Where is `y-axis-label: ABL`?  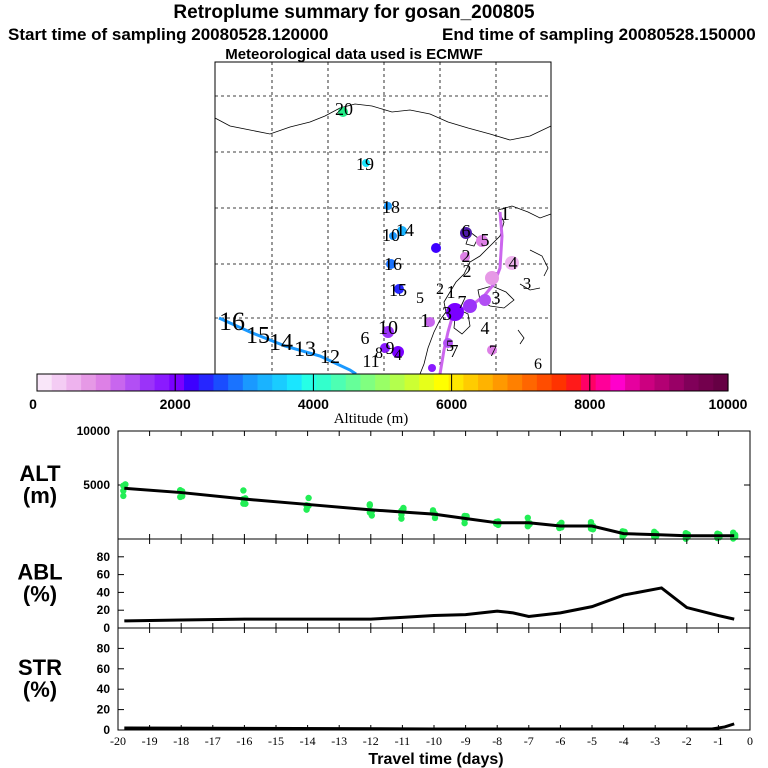 y-axis-label: ABL is located at coordinates (39, 572).